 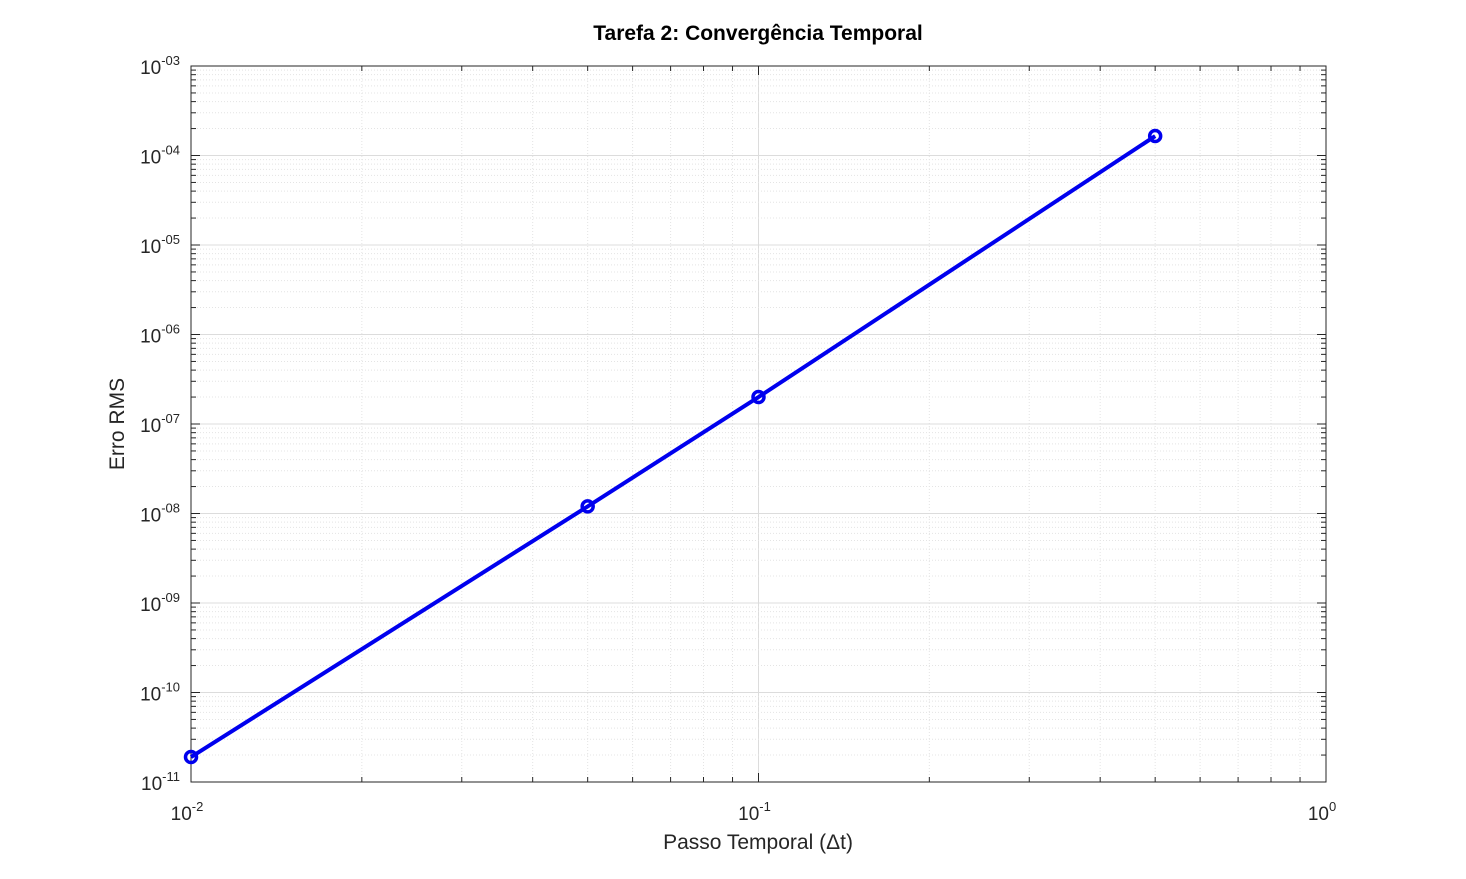 What do you see at coordinates (117, 424) in the screenshot?
I see `y-axis-label: Erro RMS` at bounding box center [117, 424].